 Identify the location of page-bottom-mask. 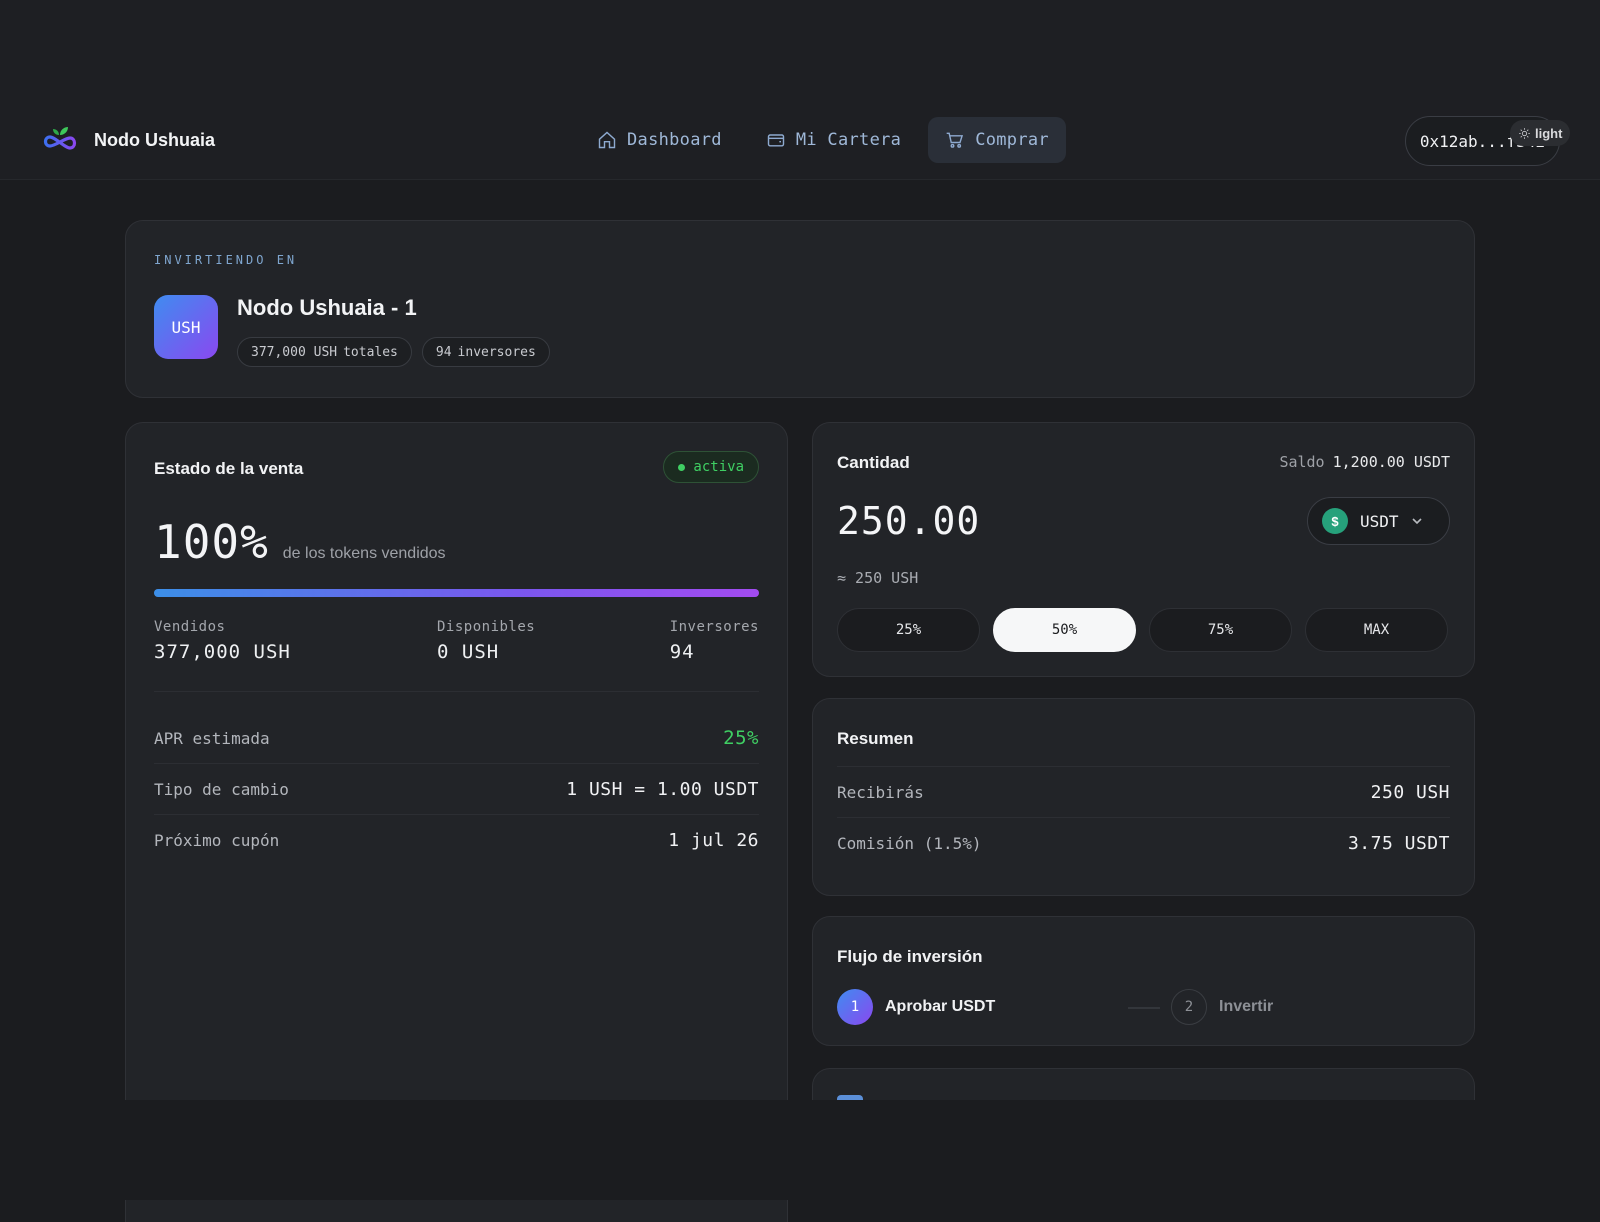
(800, 1150).